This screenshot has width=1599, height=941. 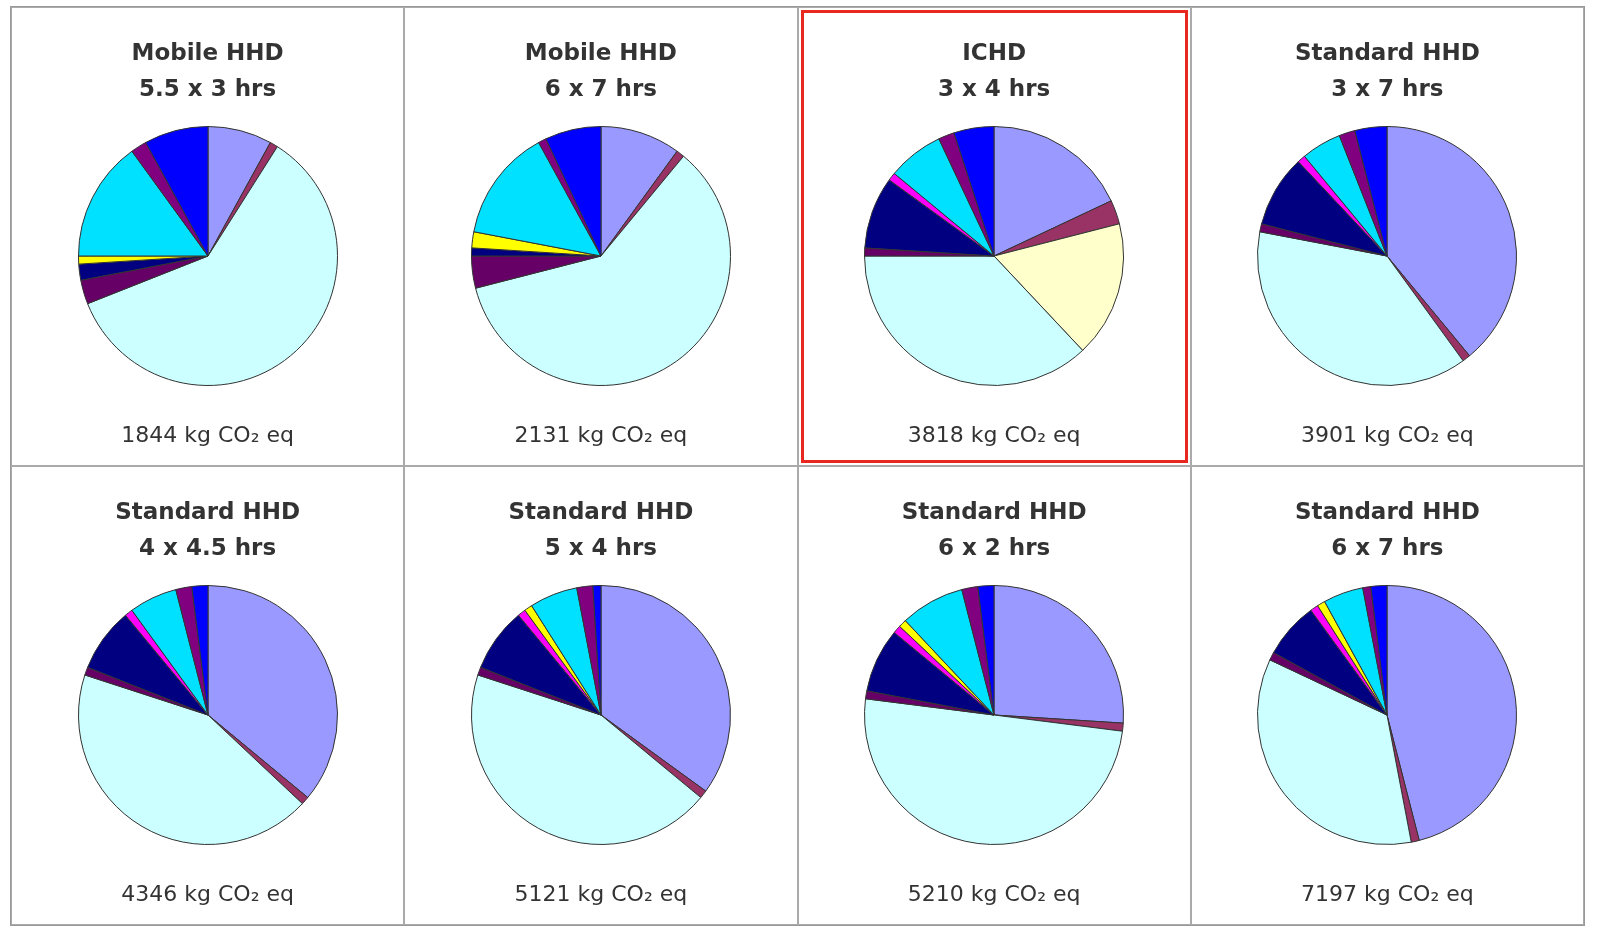 I want to click on text: 3901 kg CO₂ eq, so click(x=1387, y=434).